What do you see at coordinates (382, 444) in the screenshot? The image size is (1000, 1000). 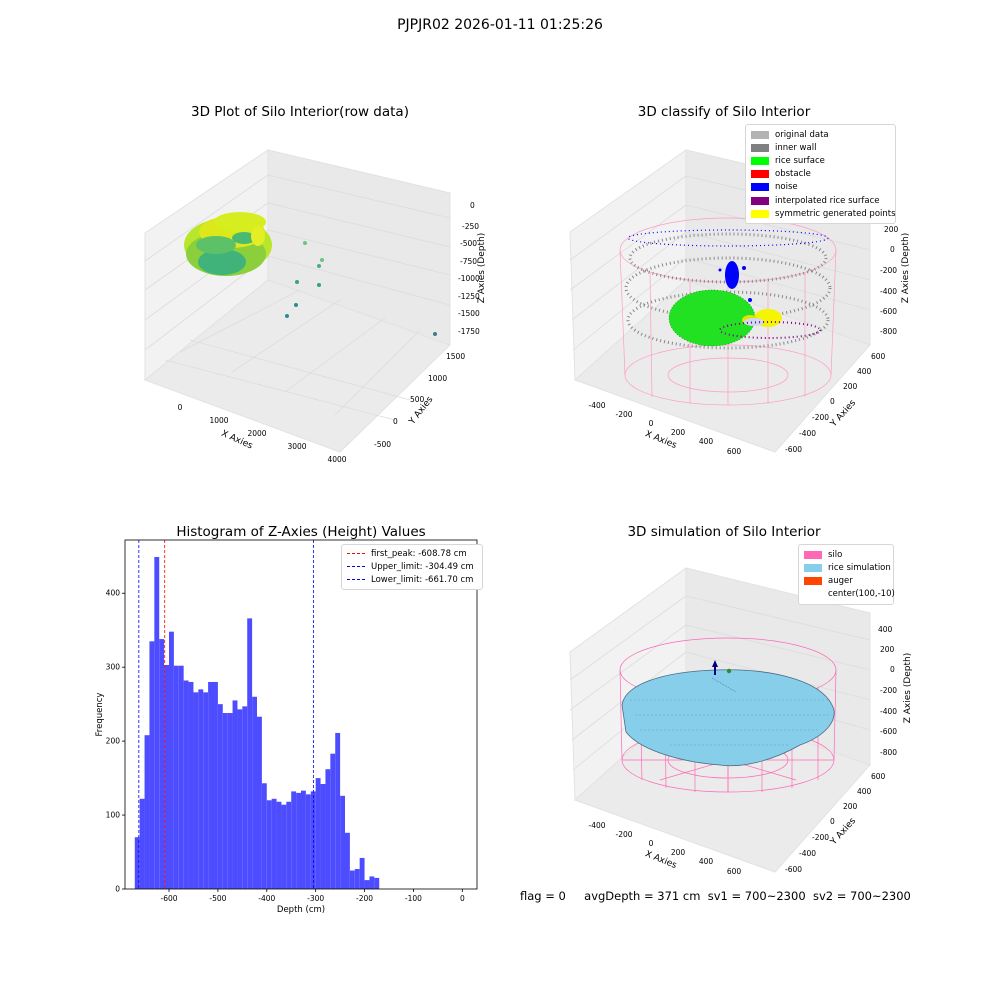 I see `y-tick-label: -500` at bounding box center [382, 444].